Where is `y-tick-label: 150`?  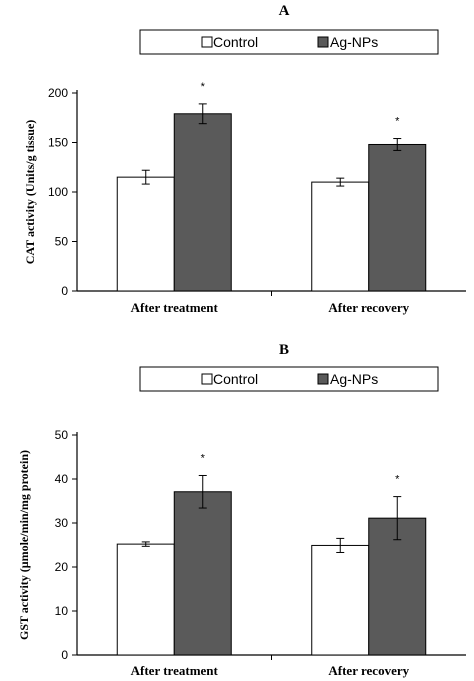
y-tick-label: 150 is located at coordinates (58, 143).